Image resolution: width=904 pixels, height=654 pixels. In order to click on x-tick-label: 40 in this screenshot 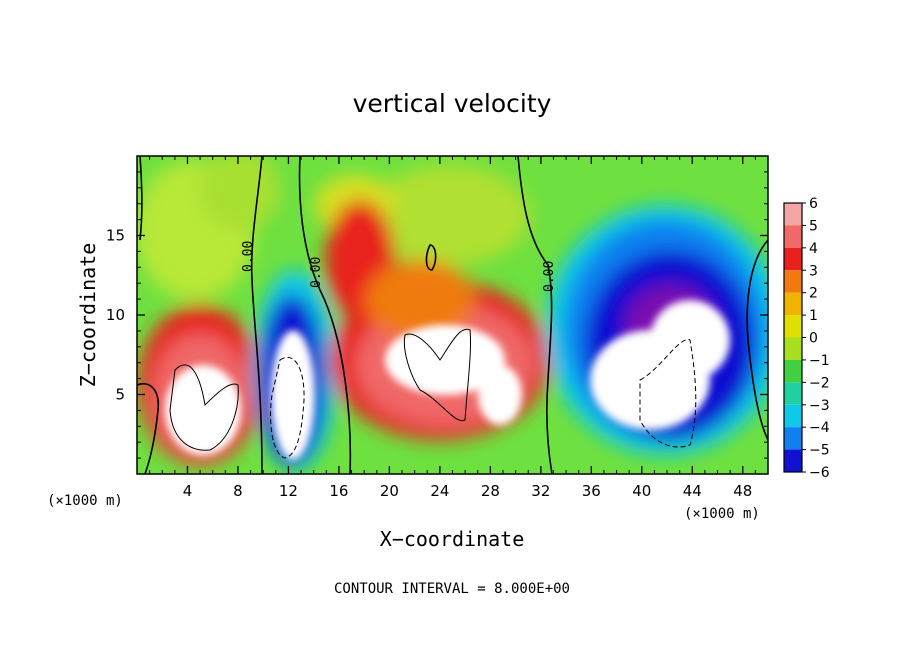, I will do `click(641, 491)`.